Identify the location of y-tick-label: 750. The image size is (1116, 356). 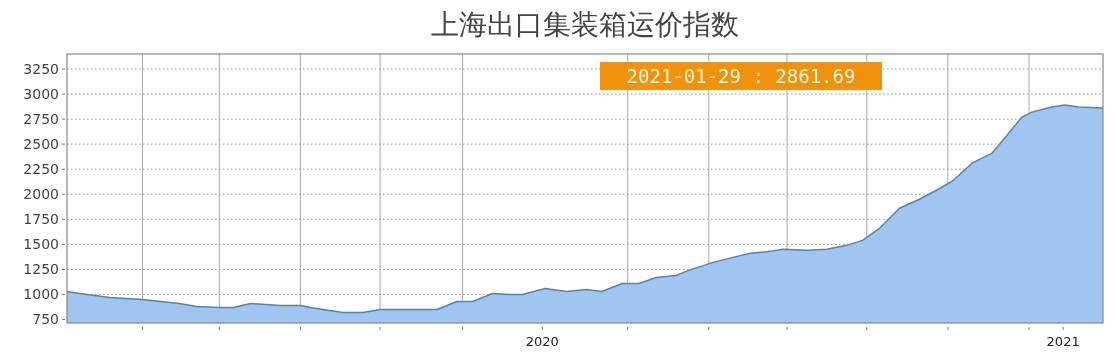
(45, 319).